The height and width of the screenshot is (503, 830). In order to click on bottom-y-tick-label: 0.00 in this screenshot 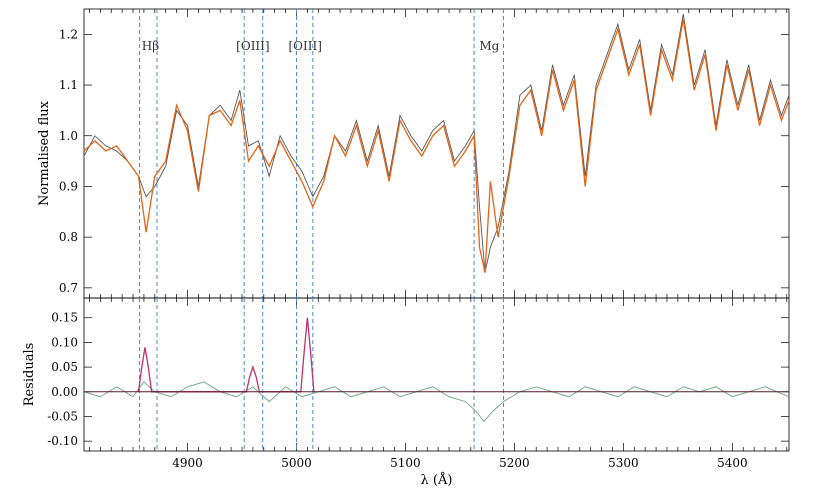, I will do `click(64, 392)`.